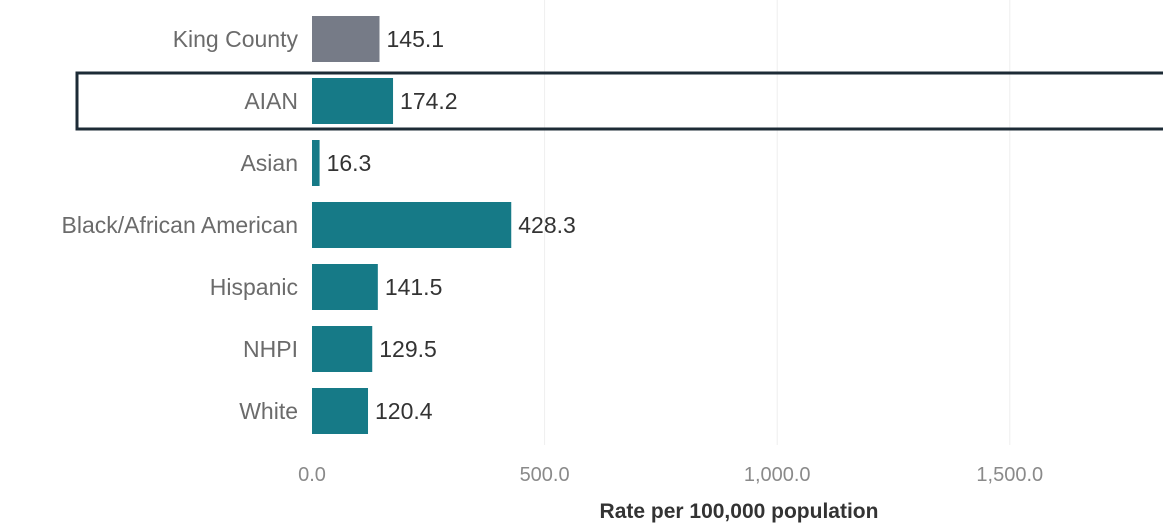 The image size is (1163, 526). What do you see at coordinates (619, 101) in the screenshot?
I see `highlight-box` at bounding box center [619, 101].